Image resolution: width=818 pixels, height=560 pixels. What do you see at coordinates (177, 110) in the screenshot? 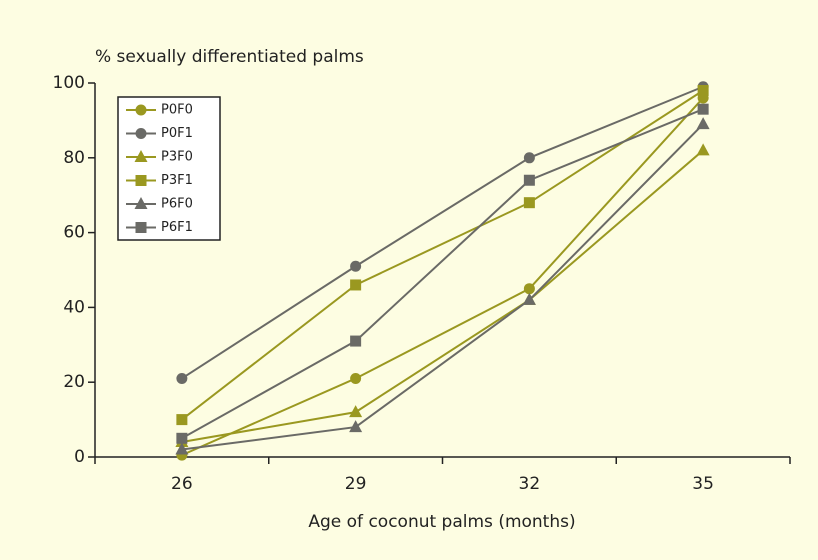
I see `legend-label: P0F0` at bounding box center [177, 110].